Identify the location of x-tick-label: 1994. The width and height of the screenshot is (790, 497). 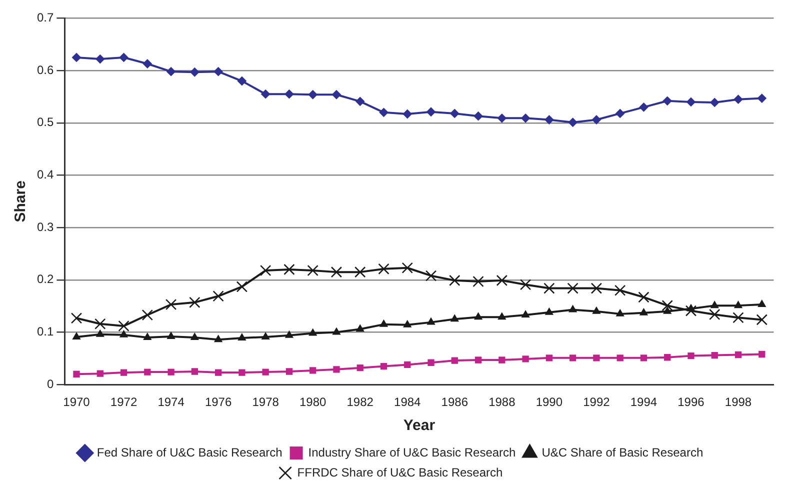
(644, 402).